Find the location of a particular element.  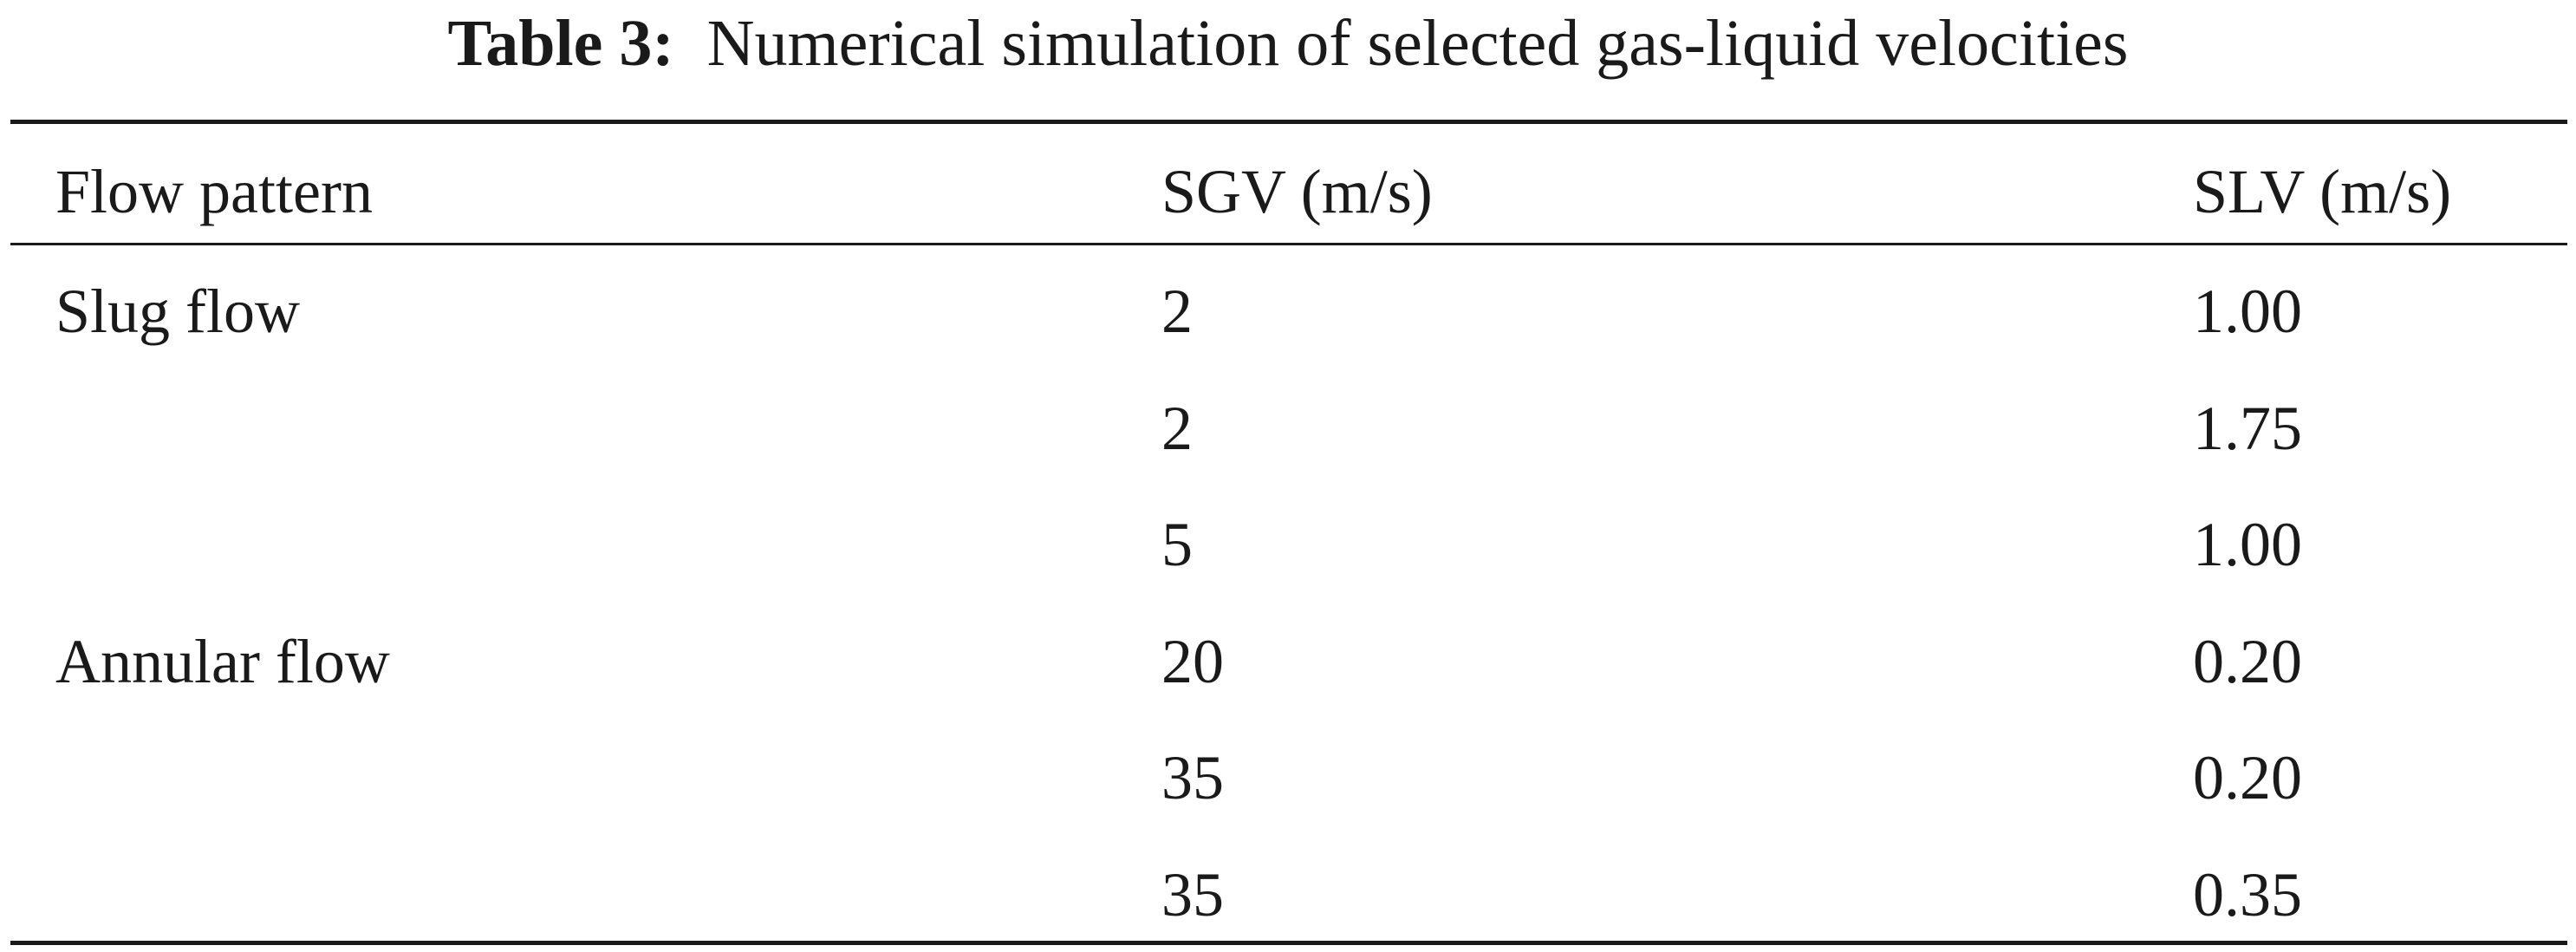

header-slv: SLV (m/s) is located at coordinates (2322, 191).